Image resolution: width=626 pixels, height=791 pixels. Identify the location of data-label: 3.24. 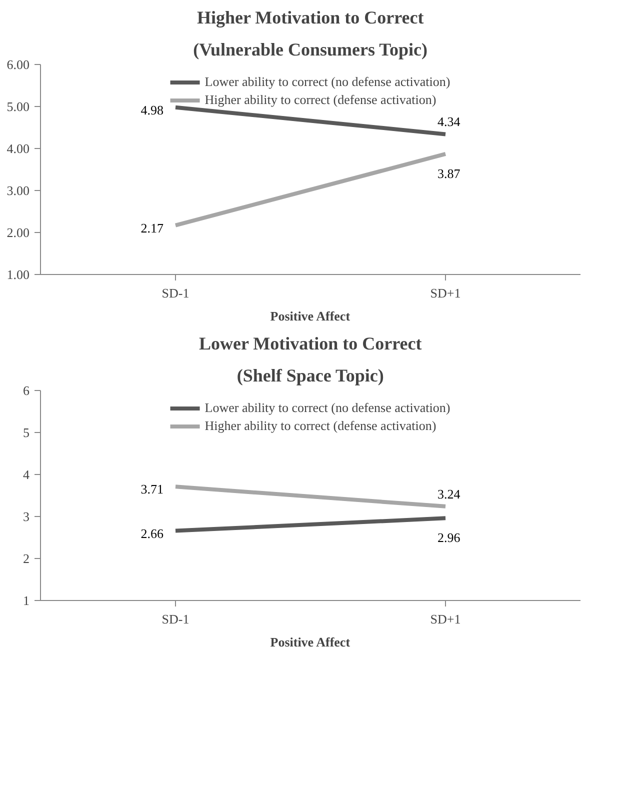
(449, 494).